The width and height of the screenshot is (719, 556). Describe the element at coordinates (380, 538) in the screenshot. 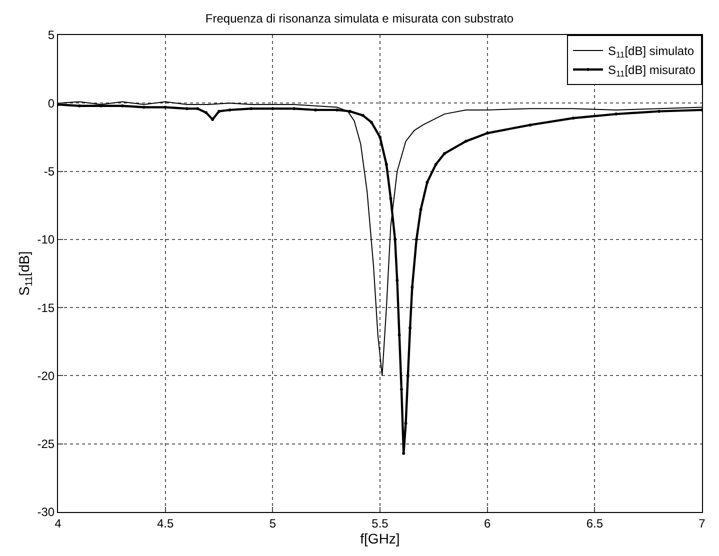

I see `x-axis-title: f[GHz]` at that location.